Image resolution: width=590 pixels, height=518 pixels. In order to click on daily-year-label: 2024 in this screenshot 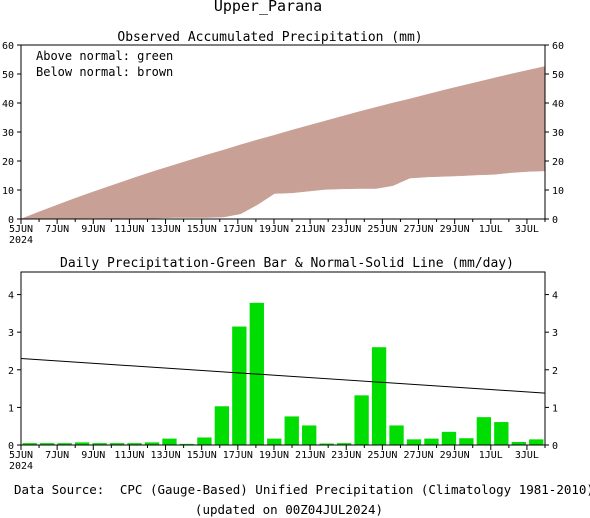, I will do `click(21, 466)`.